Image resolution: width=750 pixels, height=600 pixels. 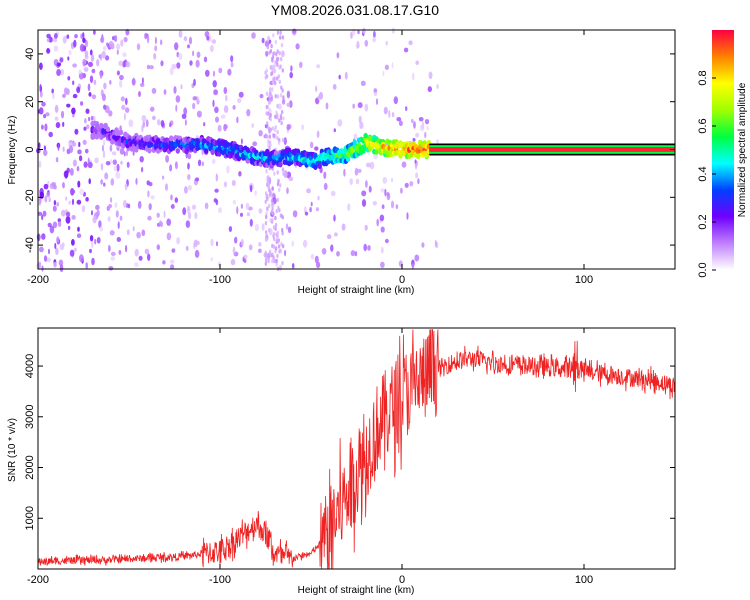 What do you see at coordinates (220, 580) in the screenshot?
I see `snr-x-tick-label: -100` at bounding box center [220, 580].